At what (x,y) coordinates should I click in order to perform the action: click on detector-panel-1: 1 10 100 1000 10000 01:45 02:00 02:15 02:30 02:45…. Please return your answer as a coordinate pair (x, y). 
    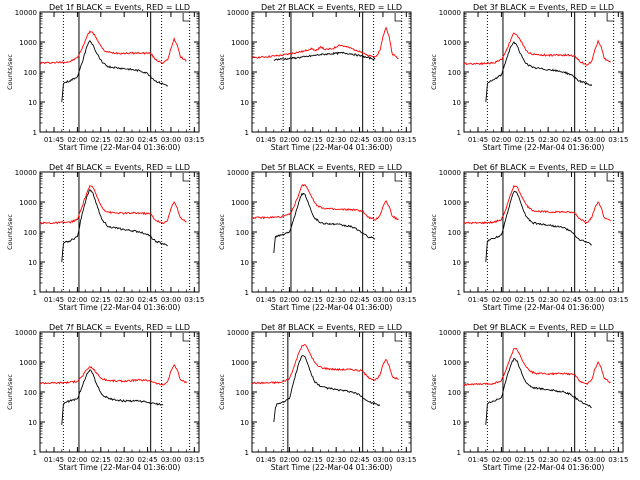
    Looking at the image, I should click on (105, 77).